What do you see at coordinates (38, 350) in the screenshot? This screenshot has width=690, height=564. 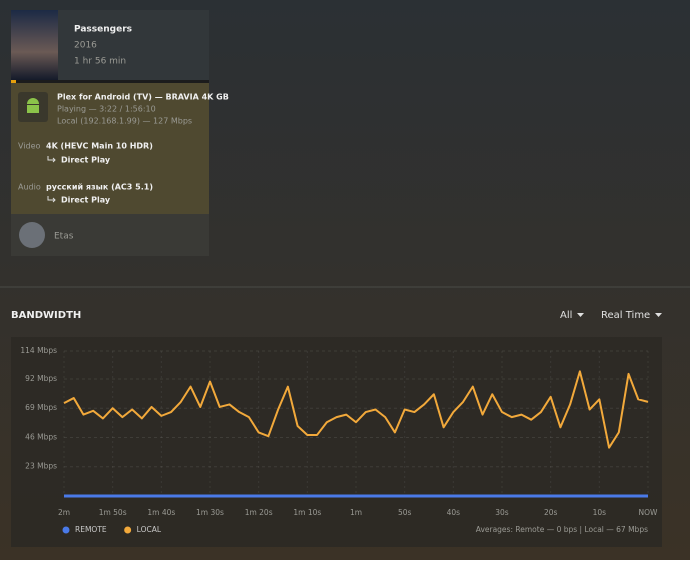 I see `y-tick-label: 114 Mbps` at bounding box center [38, 350].